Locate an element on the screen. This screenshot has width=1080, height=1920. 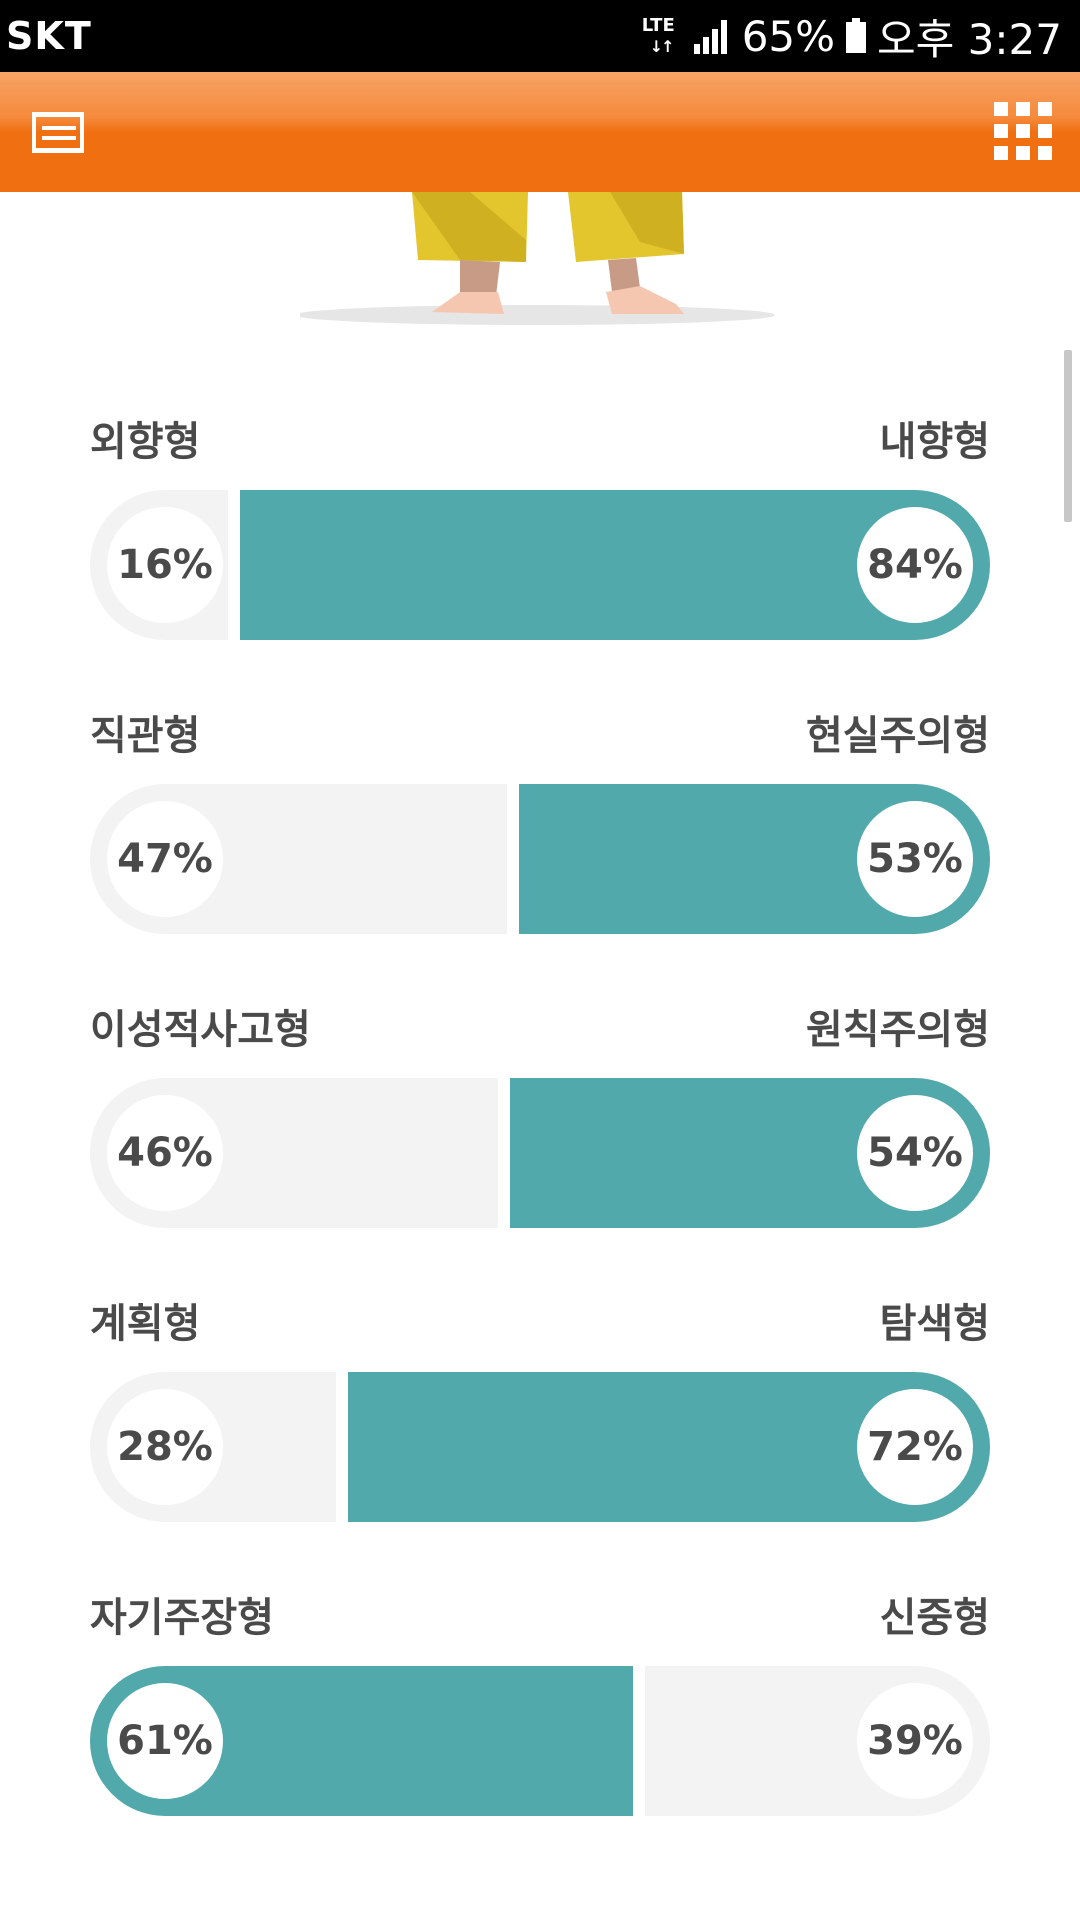
right-percent: 54% is located at coordinates (915, 1153).